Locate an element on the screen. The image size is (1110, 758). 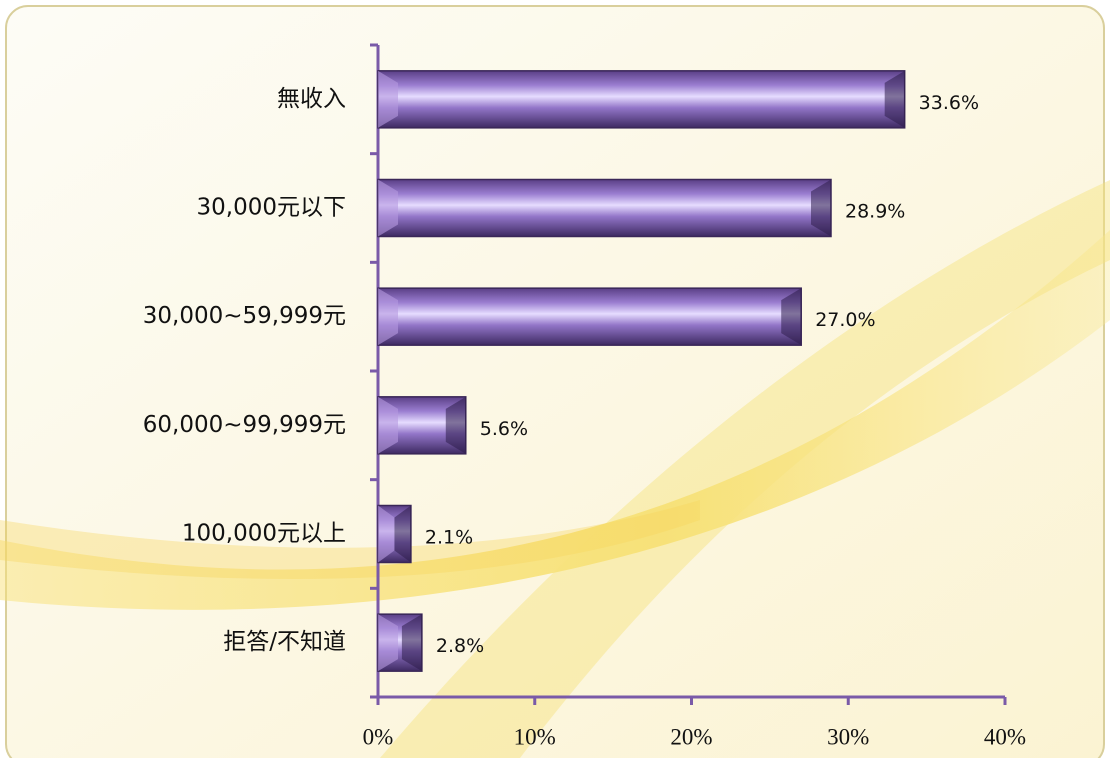
x-tick-label: 20% is located at coordinates (691, 736).